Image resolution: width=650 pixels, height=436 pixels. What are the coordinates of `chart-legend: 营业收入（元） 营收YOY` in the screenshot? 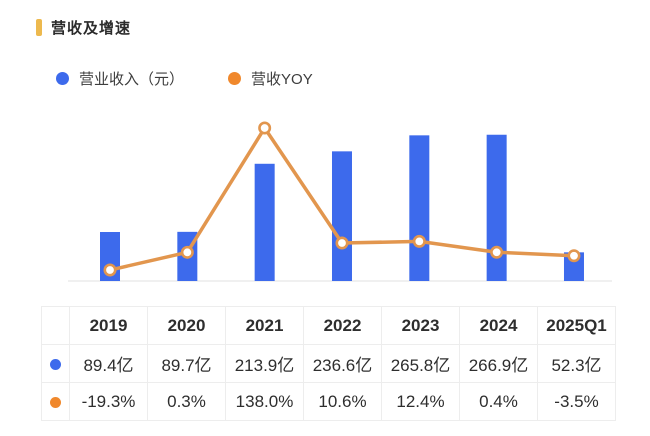 It's located at (184, 78).